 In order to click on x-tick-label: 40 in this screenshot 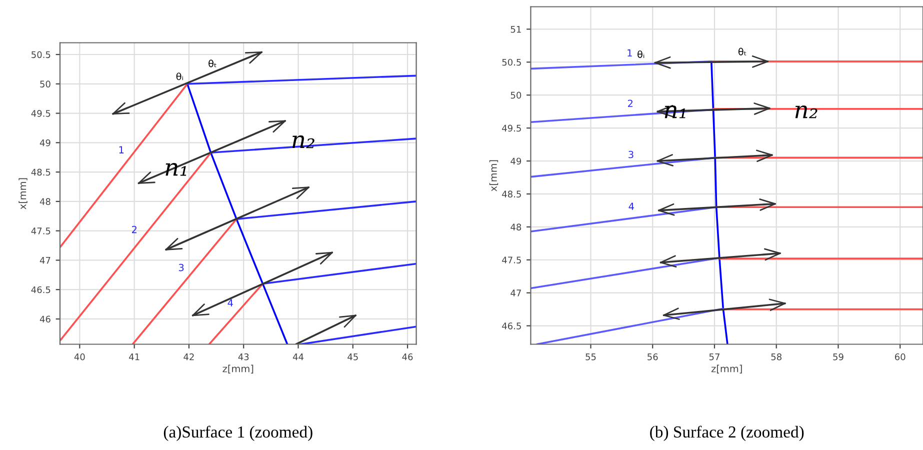, I will do `click(79, 356)`.